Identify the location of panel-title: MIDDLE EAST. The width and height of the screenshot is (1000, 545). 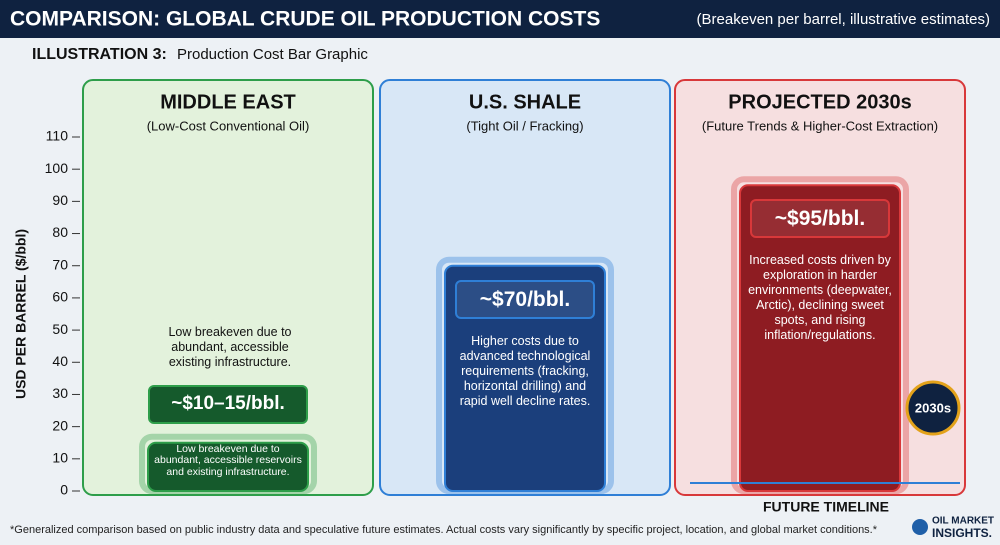
(228, 102).